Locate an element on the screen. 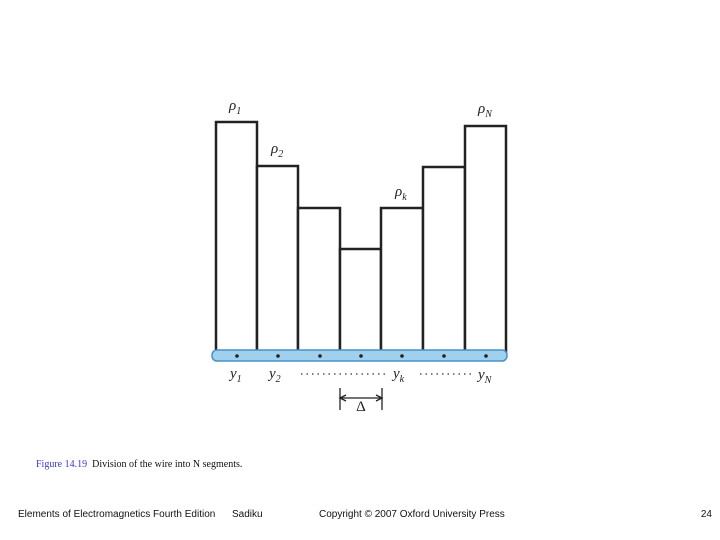  label: ρ2 is located at coordinates (276, 150).